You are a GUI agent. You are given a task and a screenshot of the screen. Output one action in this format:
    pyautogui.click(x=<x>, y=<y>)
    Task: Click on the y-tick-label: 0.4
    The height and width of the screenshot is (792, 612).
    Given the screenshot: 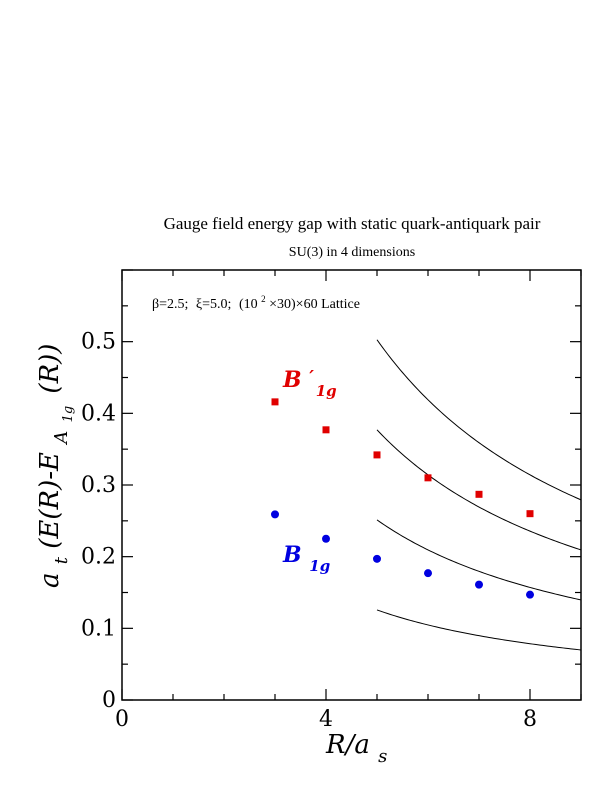 What is the action you would take?
    pyautogui.click(x=98, y=413)
    